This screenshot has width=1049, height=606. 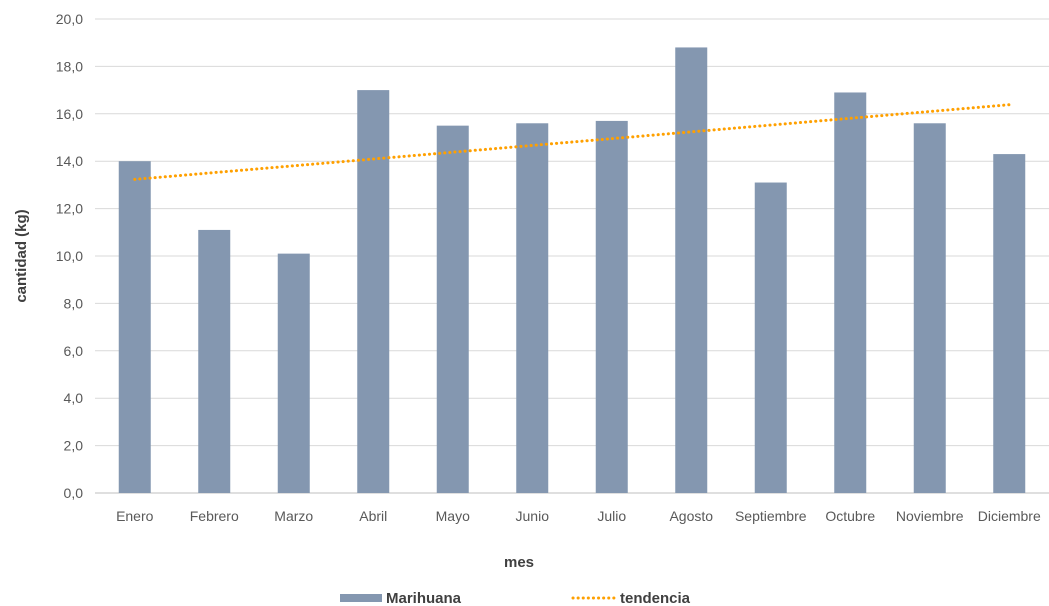 I want to click on x-tick-label: Marzo, so click(x=293, y=516).